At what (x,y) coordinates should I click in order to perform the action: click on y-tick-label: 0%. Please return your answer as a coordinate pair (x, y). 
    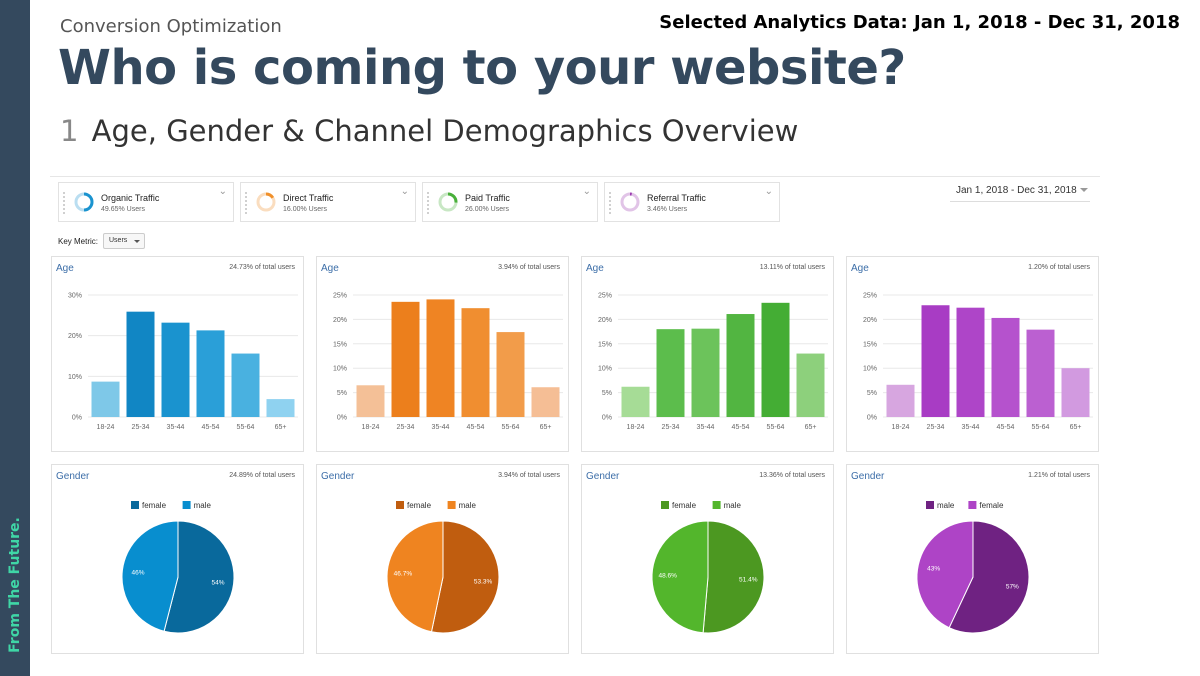
    Looking at the image, I should click on (607, 418).